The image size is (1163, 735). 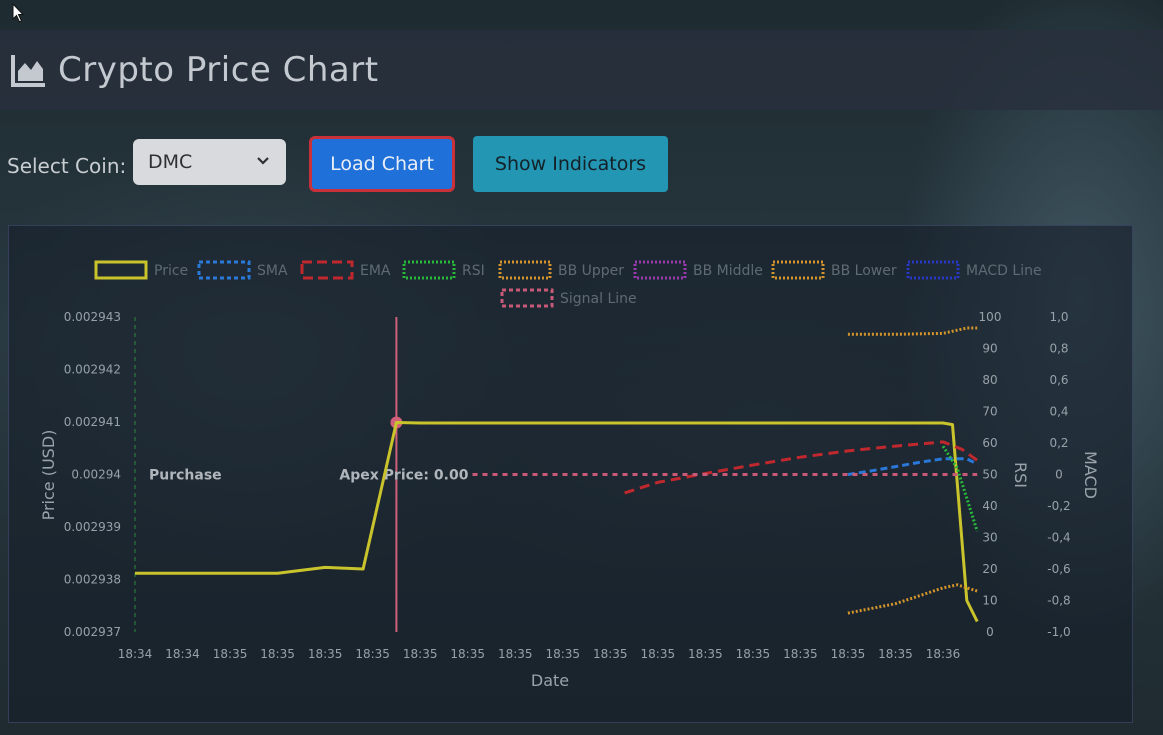 What do you see at coordinates (989, 349) in the screenshot?
I see `rsi-tick-label: 90` at bounding box center [989, 349].